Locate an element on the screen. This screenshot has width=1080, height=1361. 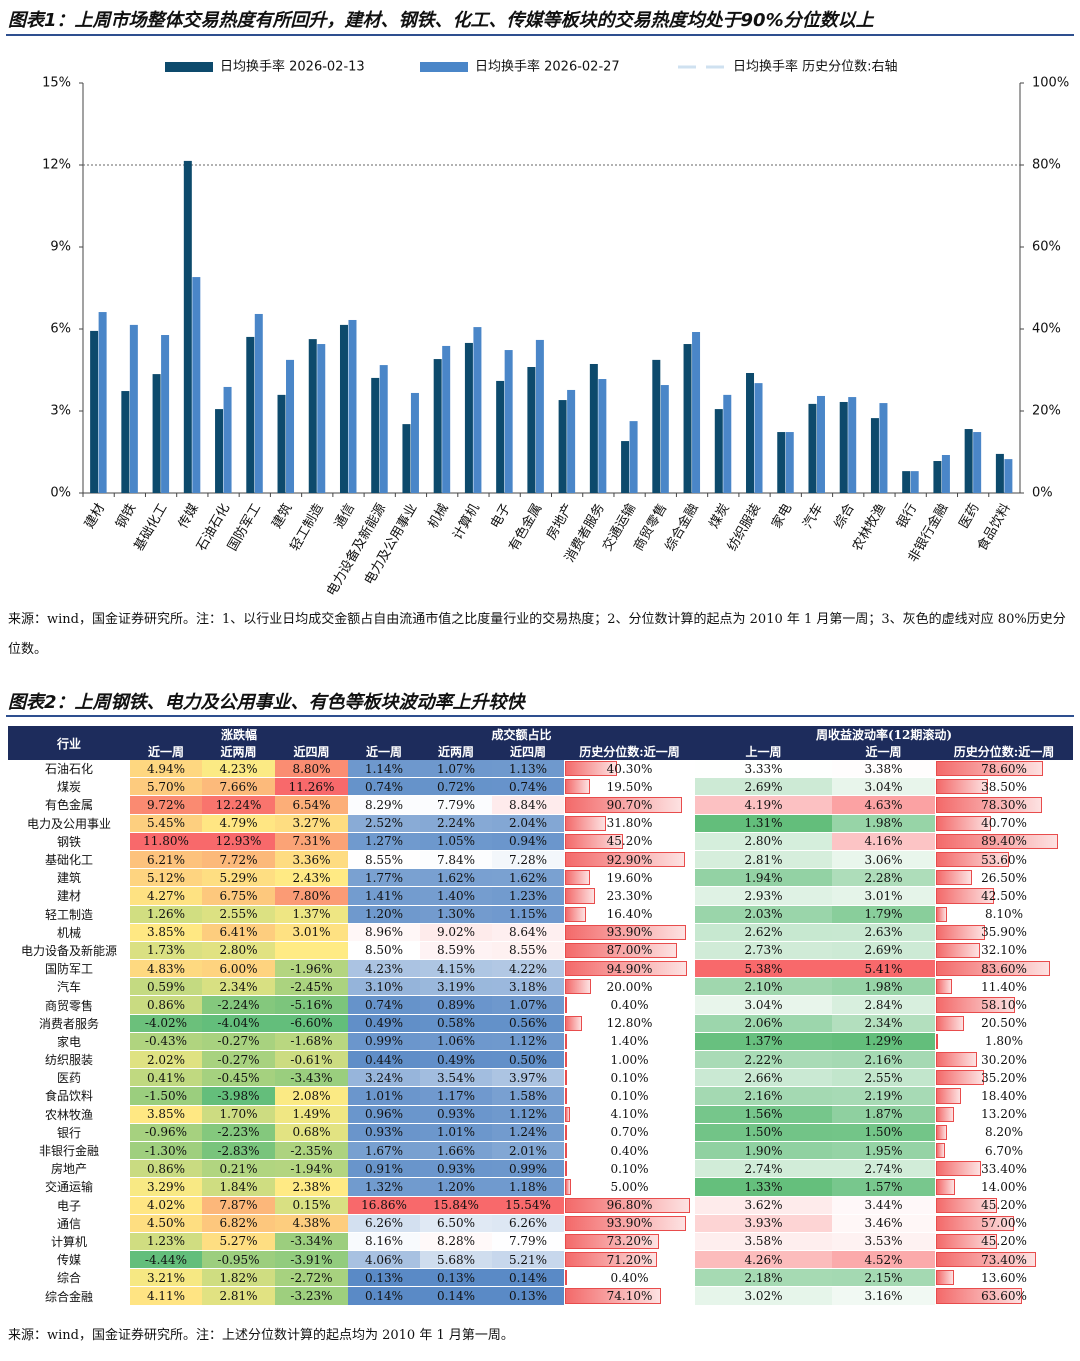
cell-text: 11.80% is located at coordinates (166, 841).